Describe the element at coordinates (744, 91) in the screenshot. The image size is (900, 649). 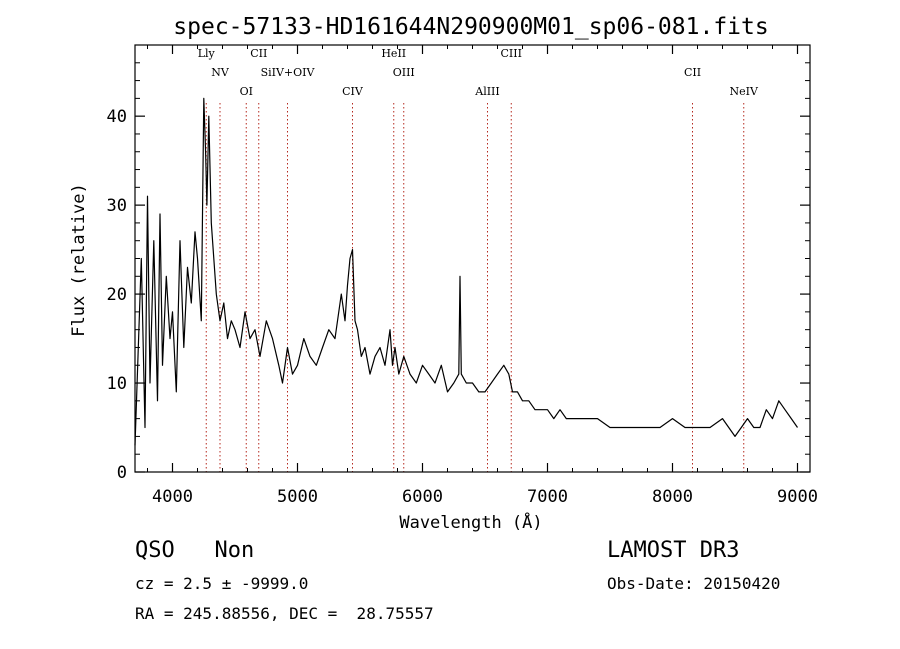
I see `line-marker-label: NeIV` at that location.